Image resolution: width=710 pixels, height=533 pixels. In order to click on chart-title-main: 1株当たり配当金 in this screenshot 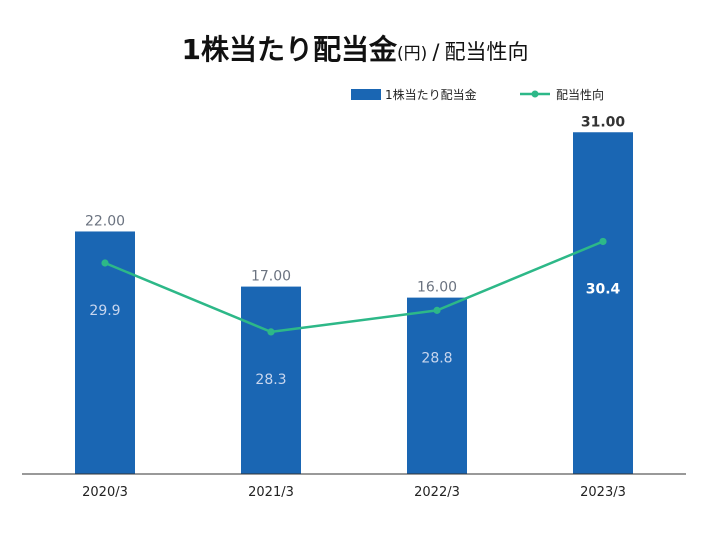, I will do `click(289, 49)`.